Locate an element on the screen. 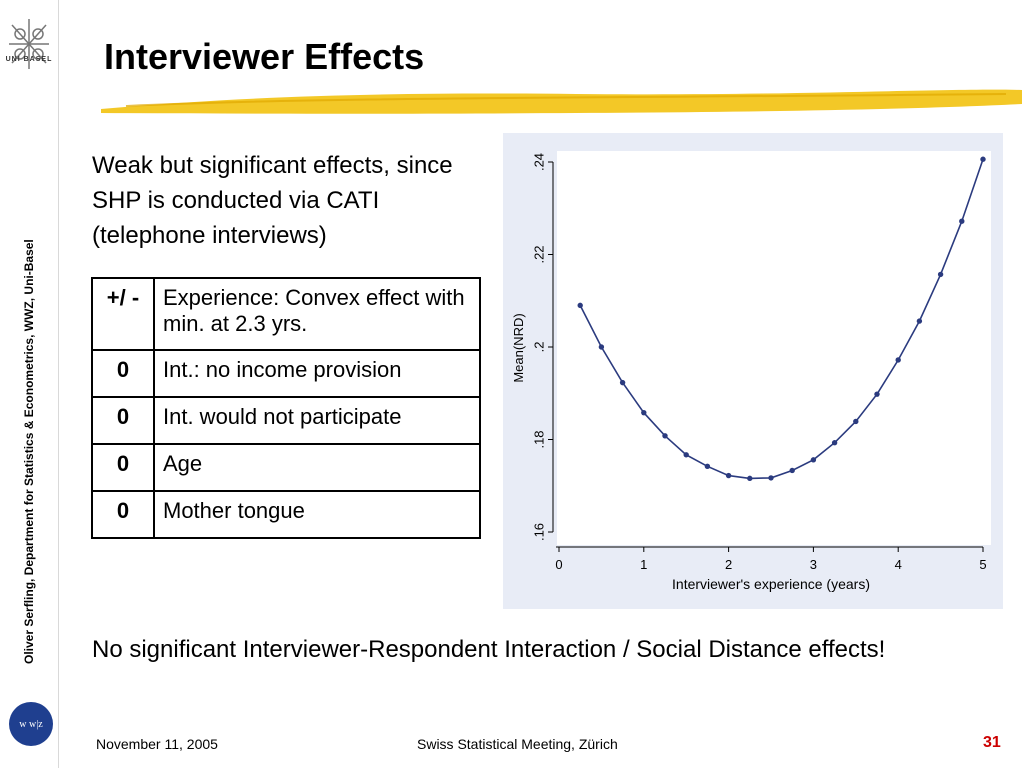  table-row: 0 Int.: no income provision is located at coordinates (286, 373).